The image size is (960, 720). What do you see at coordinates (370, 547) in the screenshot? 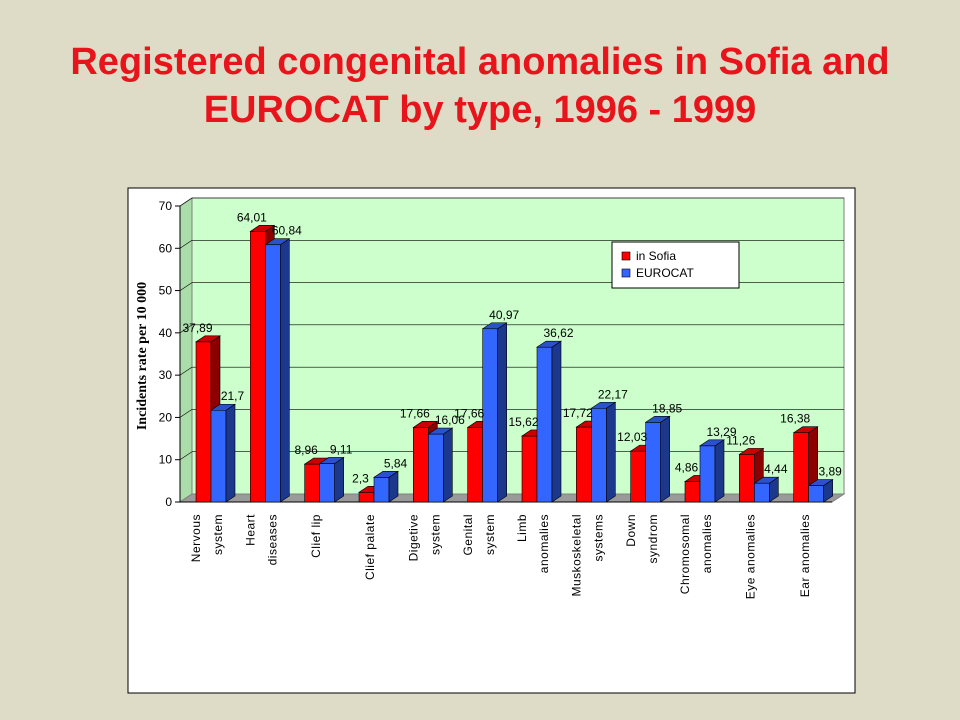
I see `category-label: Clief palate` at bounding box center [370, 547].